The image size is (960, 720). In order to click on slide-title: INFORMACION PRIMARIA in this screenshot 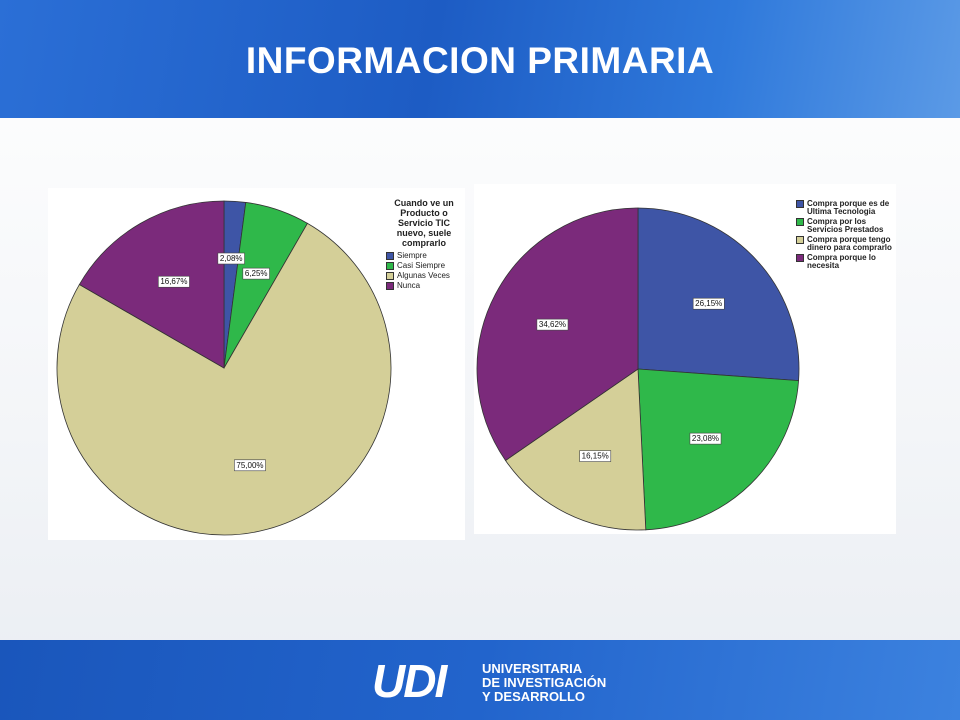, I will do `click(480, 60)`.